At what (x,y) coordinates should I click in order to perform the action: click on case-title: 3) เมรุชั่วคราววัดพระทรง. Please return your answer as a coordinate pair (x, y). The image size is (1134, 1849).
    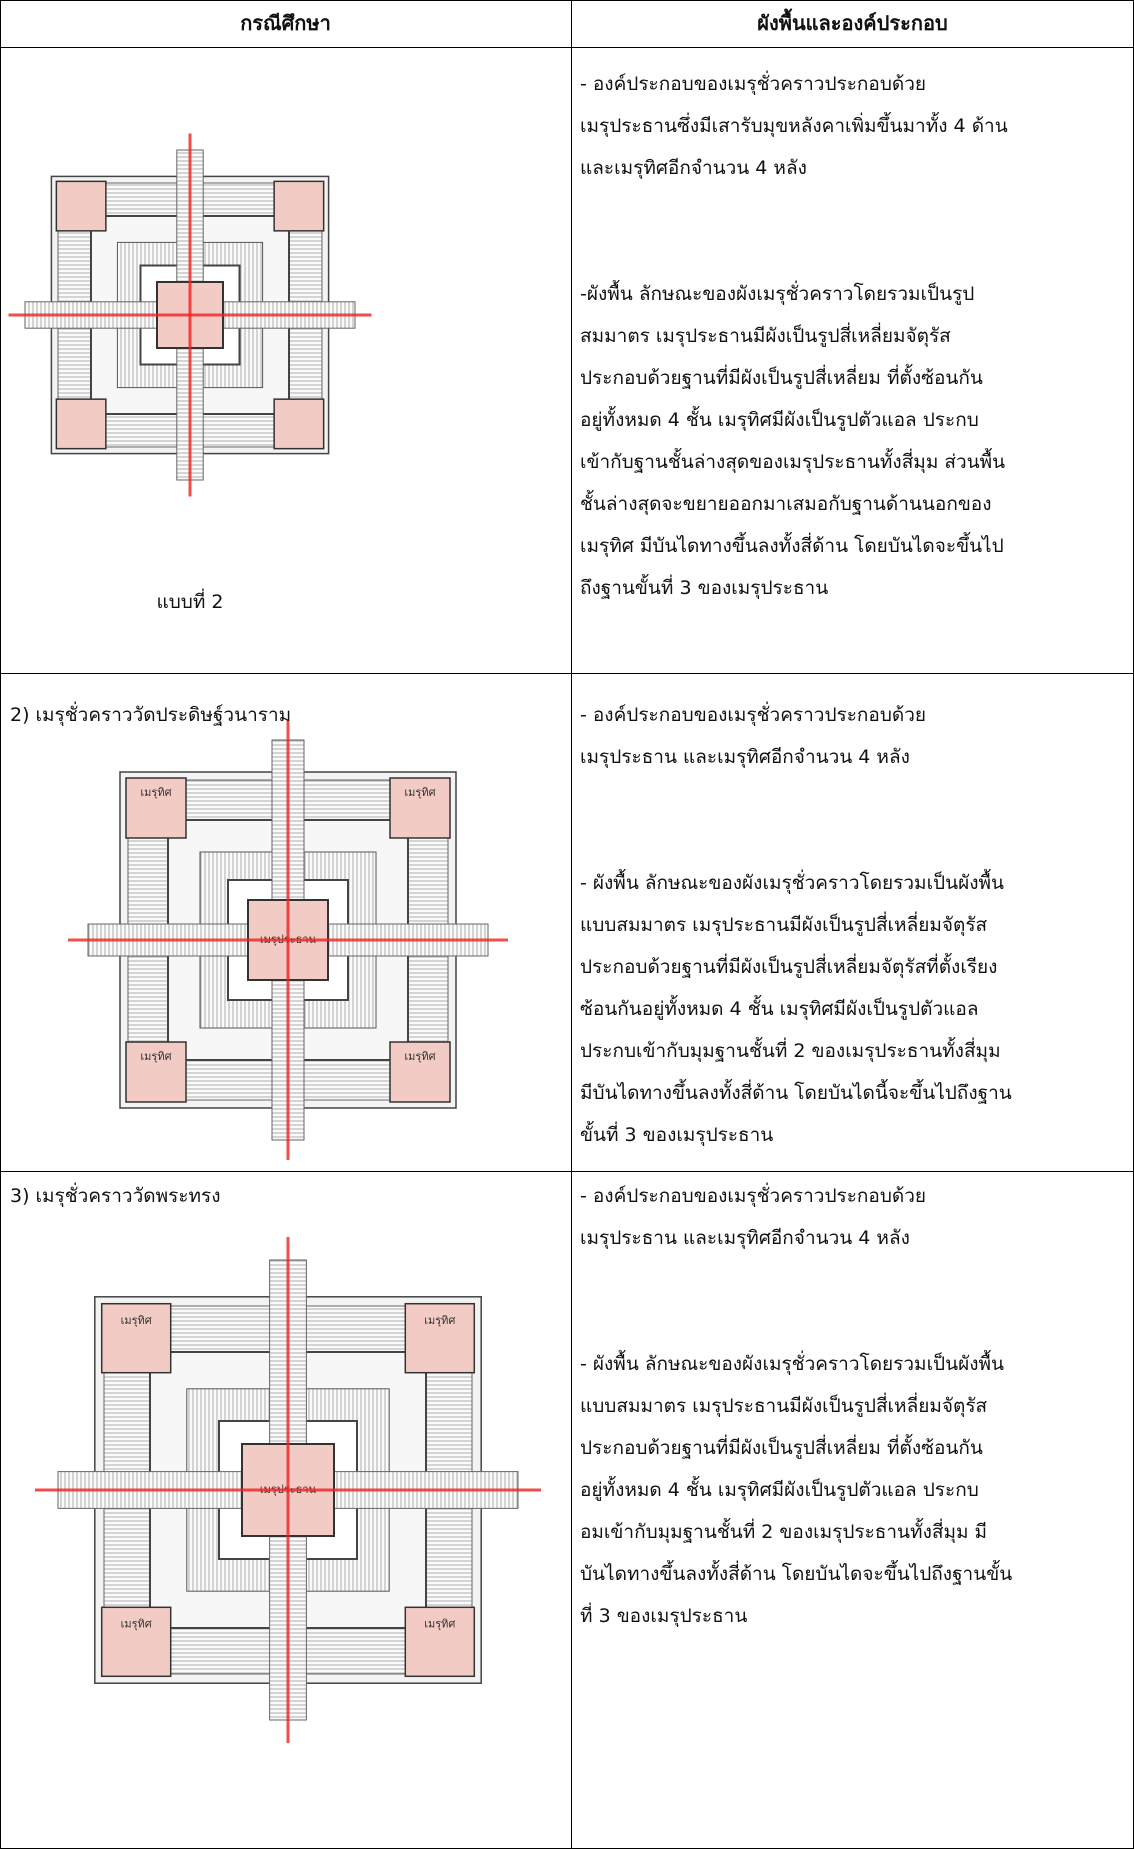
    Looking at the image, I should click on (115, 1196).